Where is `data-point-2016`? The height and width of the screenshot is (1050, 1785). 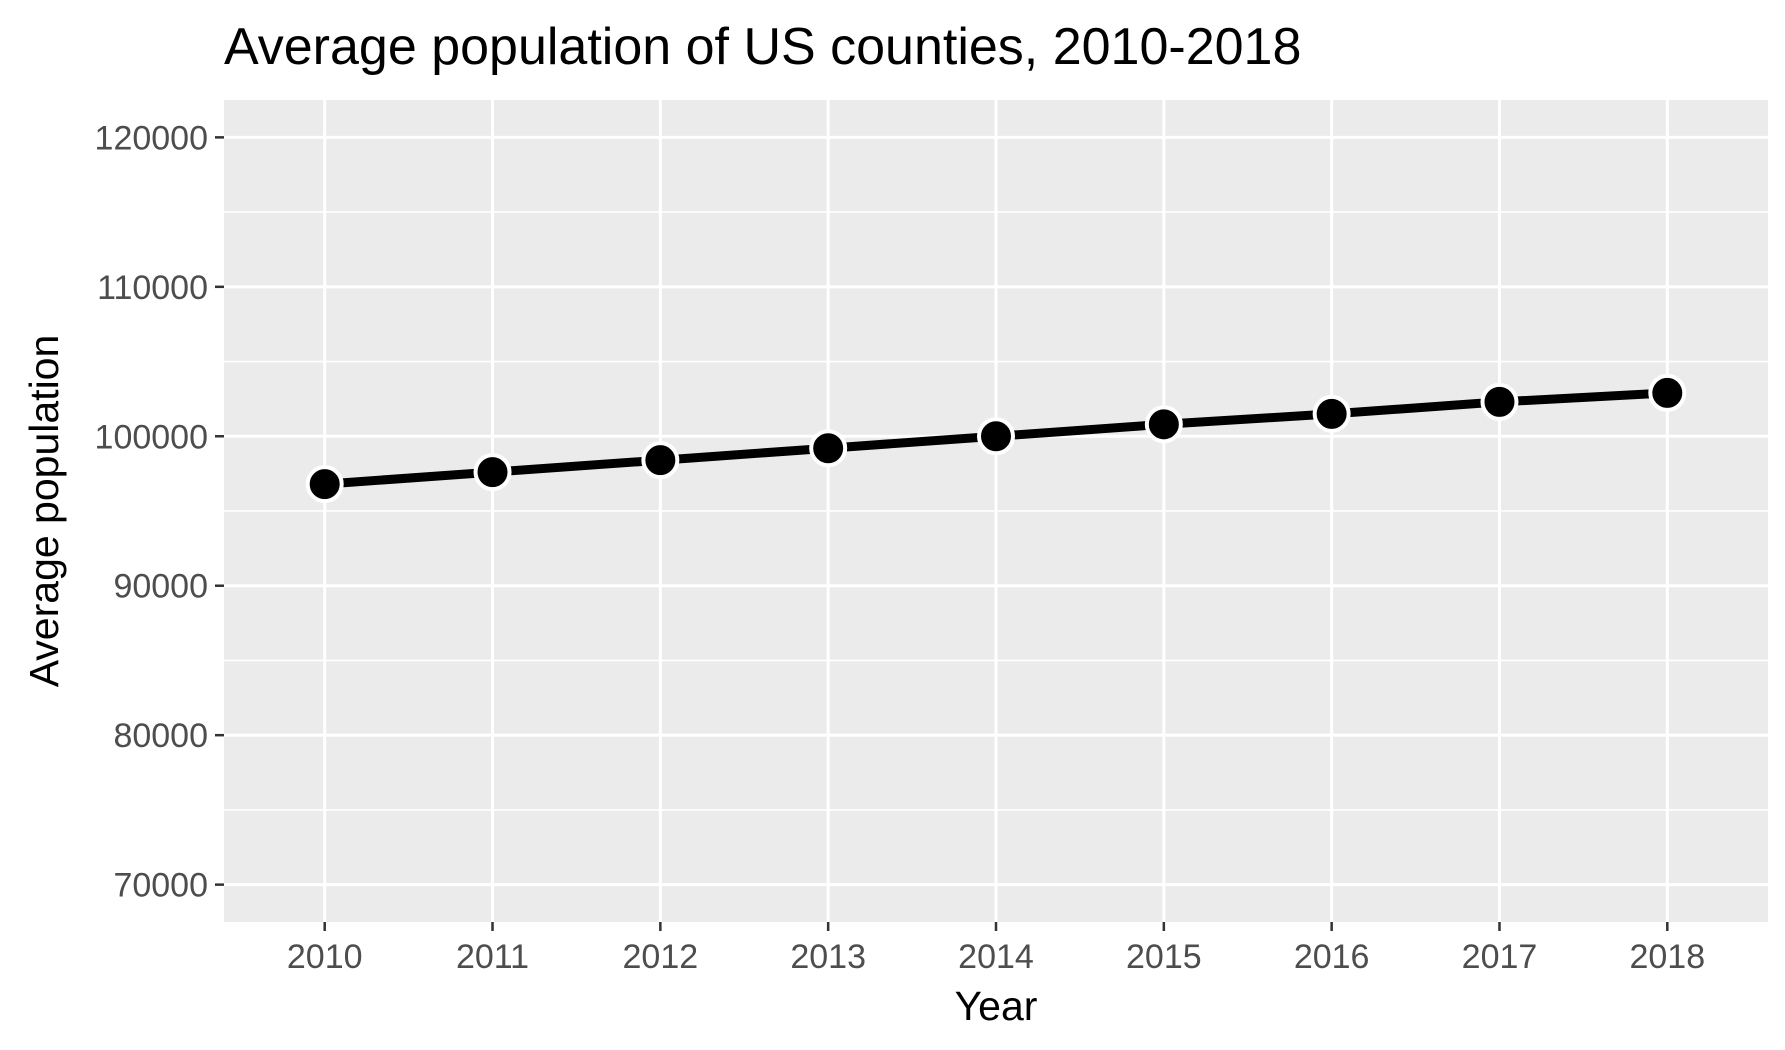 data-point-2016 is located at coordinates (1331, 413).